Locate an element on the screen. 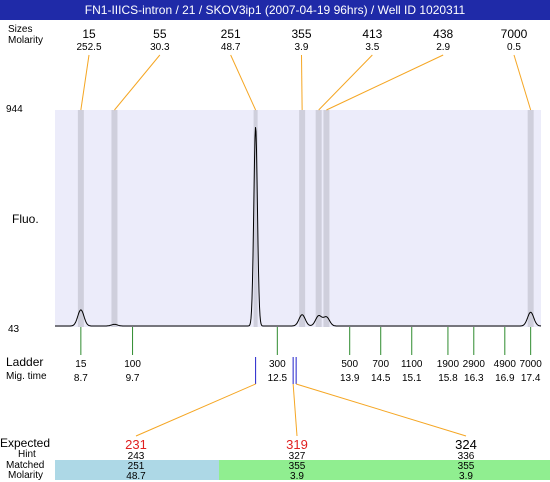 Image resolution: width=550 pixels, height=482 pixels. sizes-label: Sizes is located at coordinates (20, 29).